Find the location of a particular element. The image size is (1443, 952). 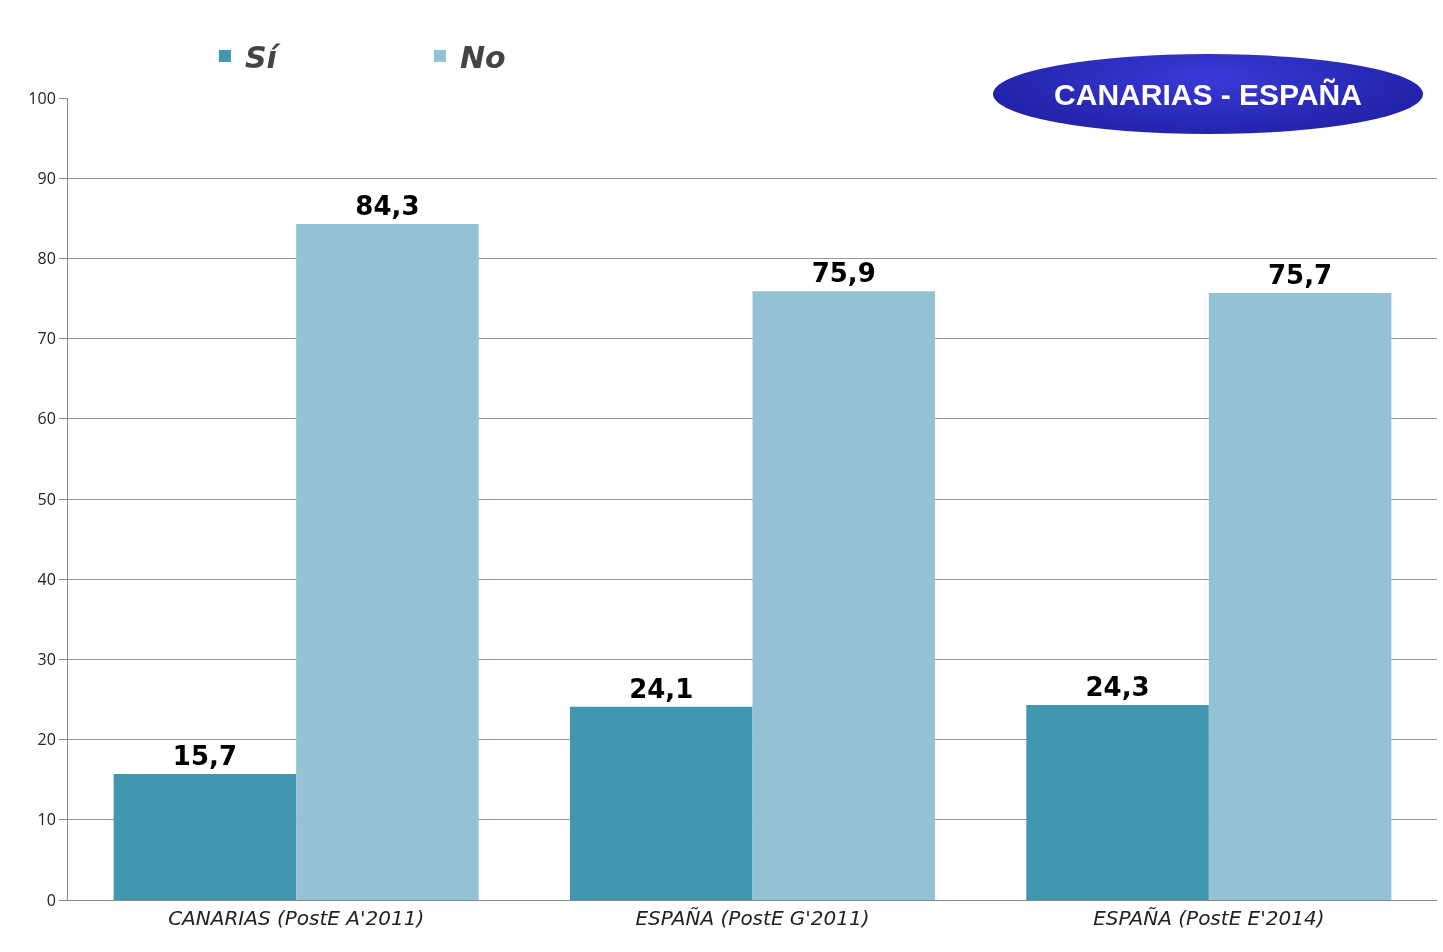

y-tick-label: 40 is located at coordinates (46, 578).